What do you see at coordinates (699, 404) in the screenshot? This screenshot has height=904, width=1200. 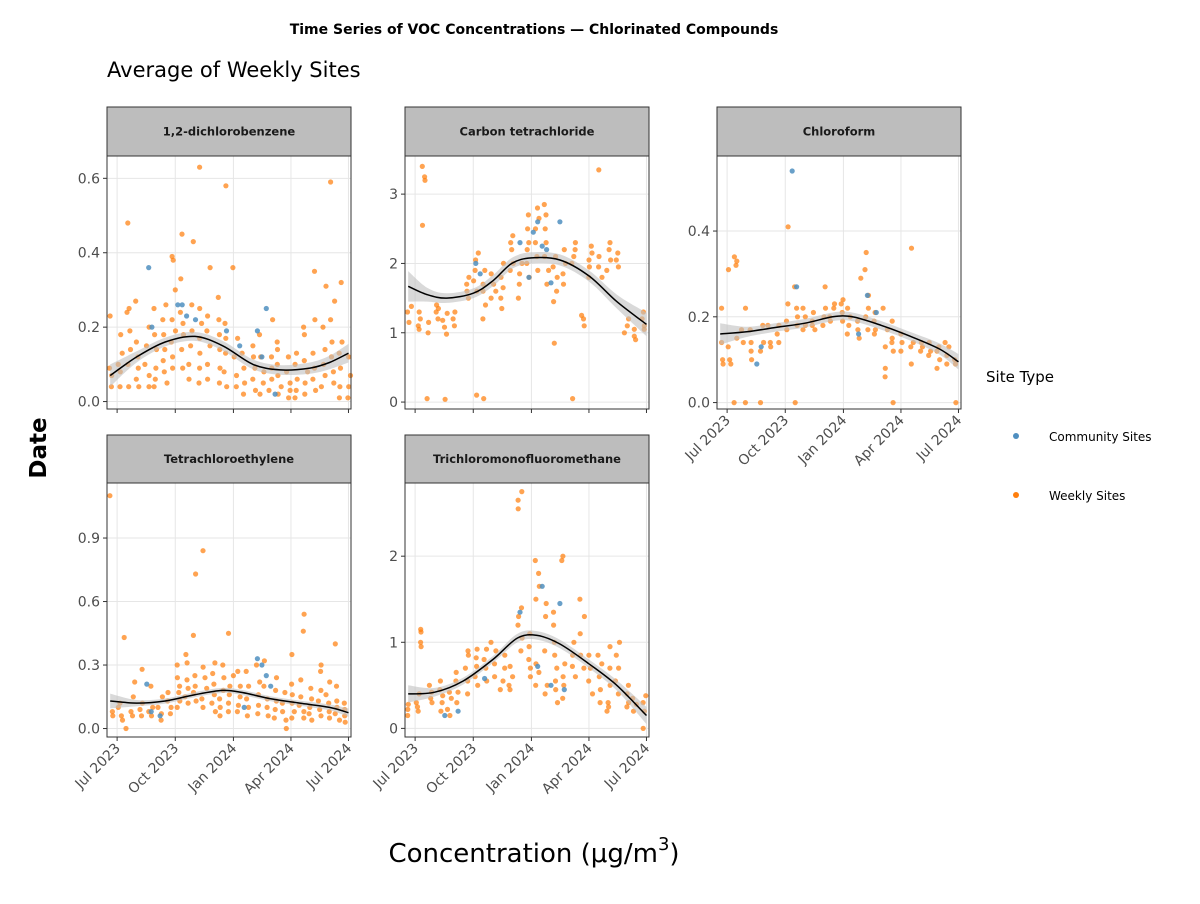 I see `y-tick-label: 0.0` at bounding box center [699, 404].